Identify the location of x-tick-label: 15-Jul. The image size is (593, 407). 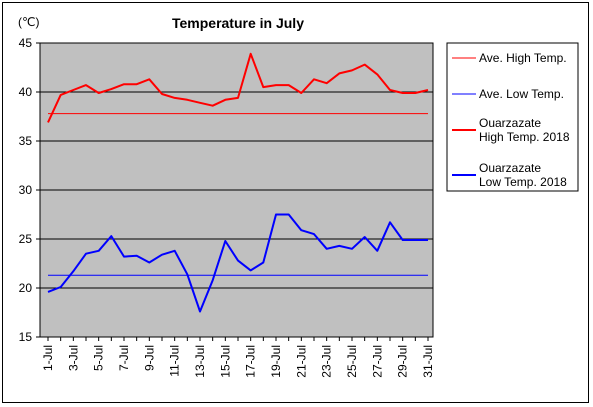
(225, 361).